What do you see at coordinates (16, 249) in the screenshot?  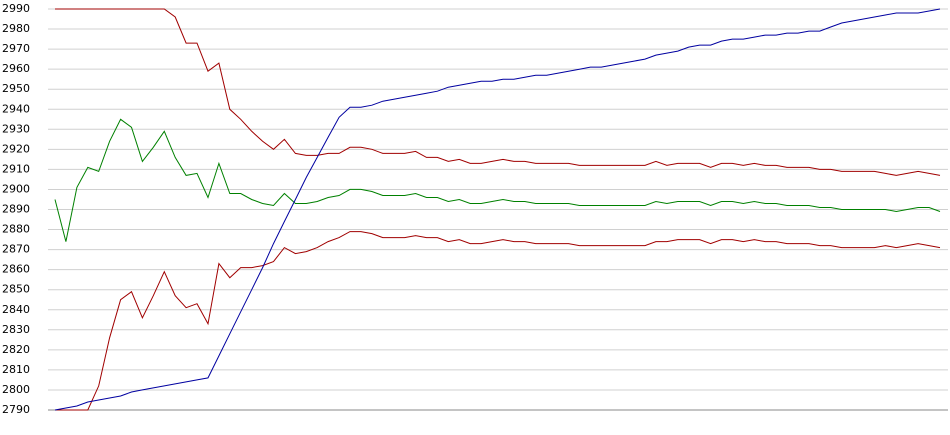 I see `y-tick-label: 2870` at bounding box center [16, 249].